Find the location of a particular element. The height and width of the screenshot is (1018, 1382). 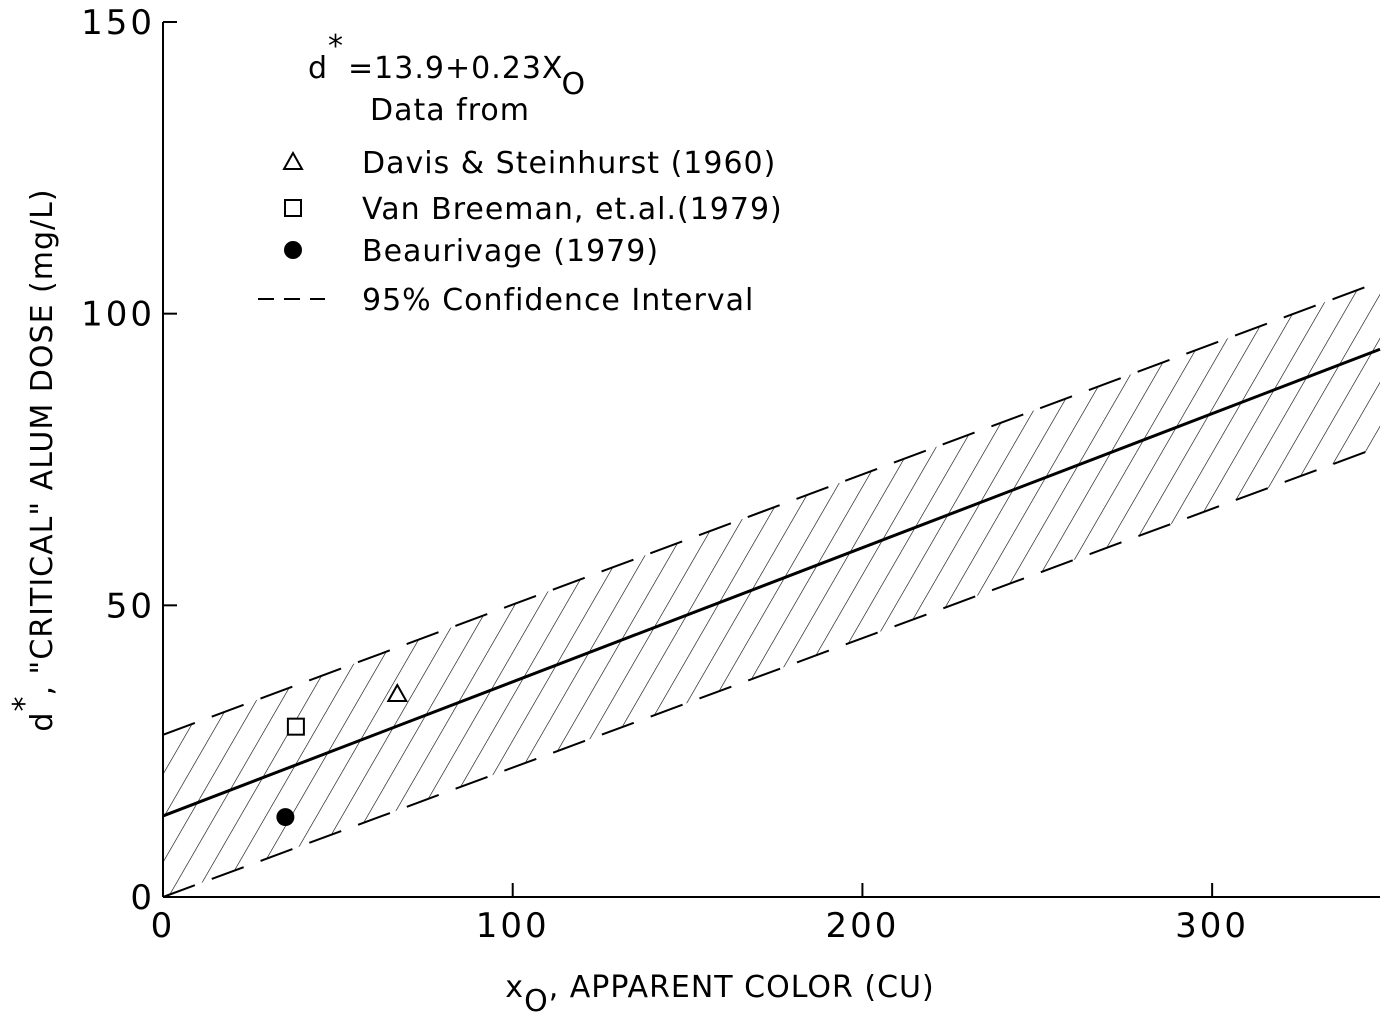

y-tick-label: 0 is located at coordinates (142, 898).